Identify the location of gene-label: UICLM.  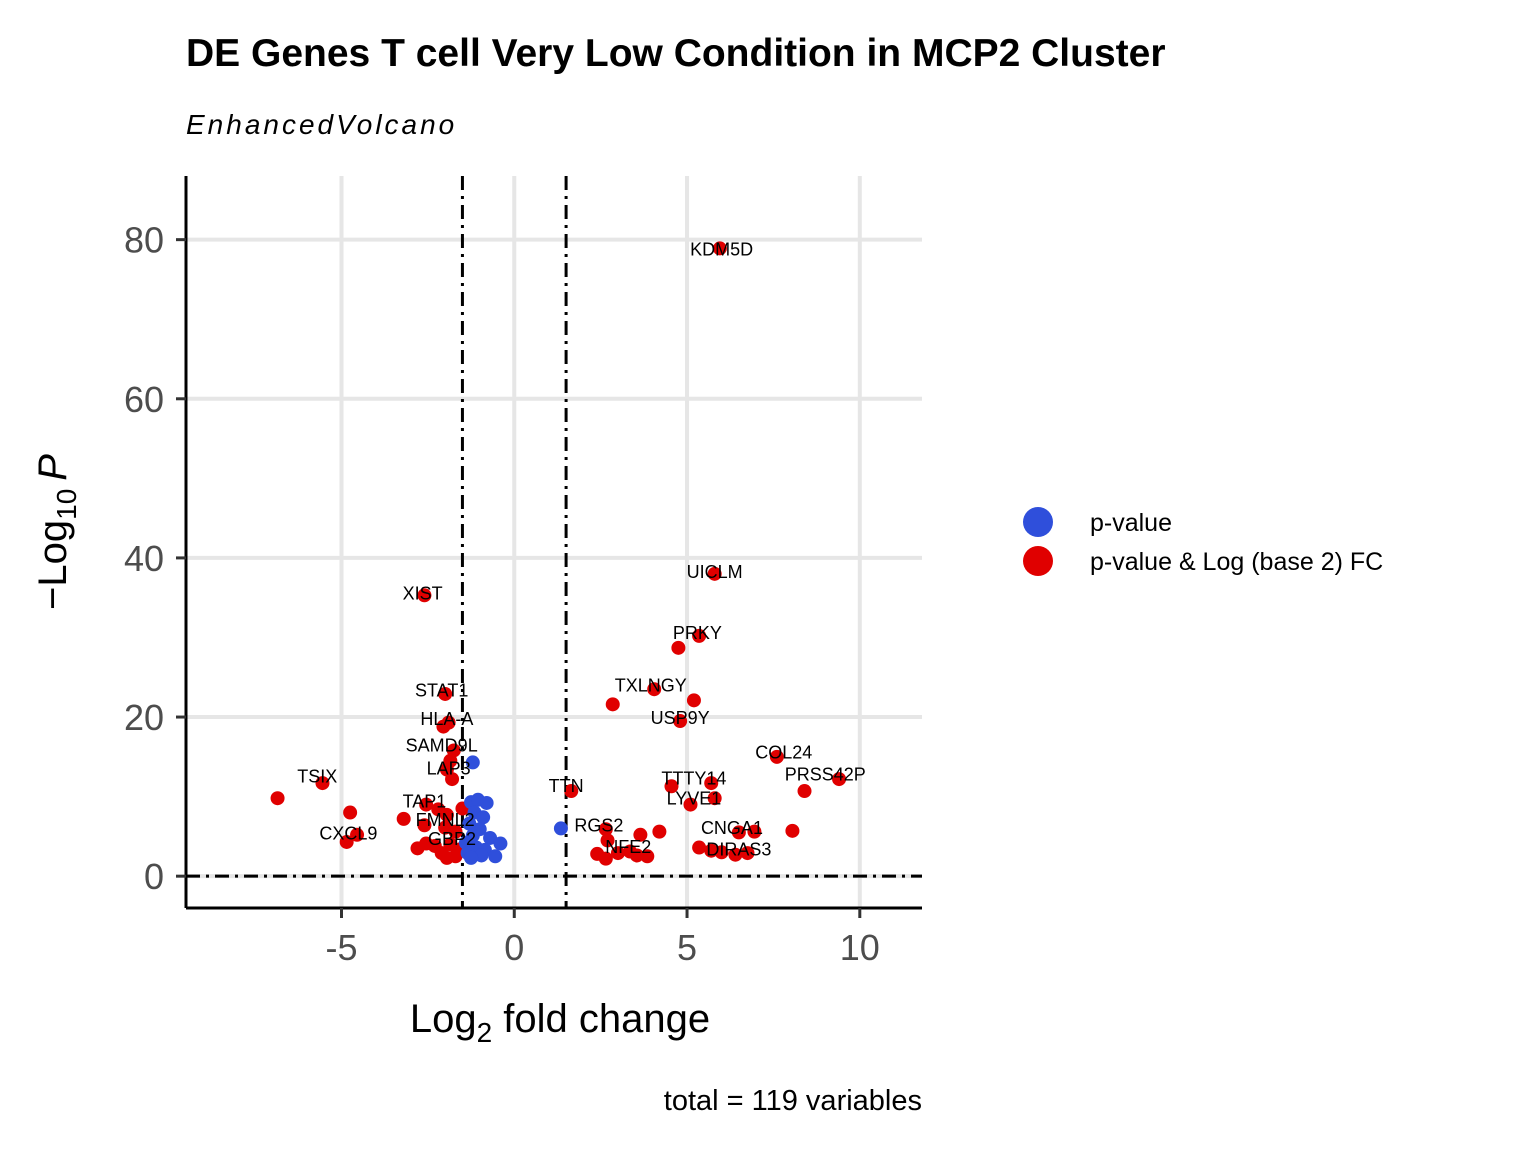
(715, 572).